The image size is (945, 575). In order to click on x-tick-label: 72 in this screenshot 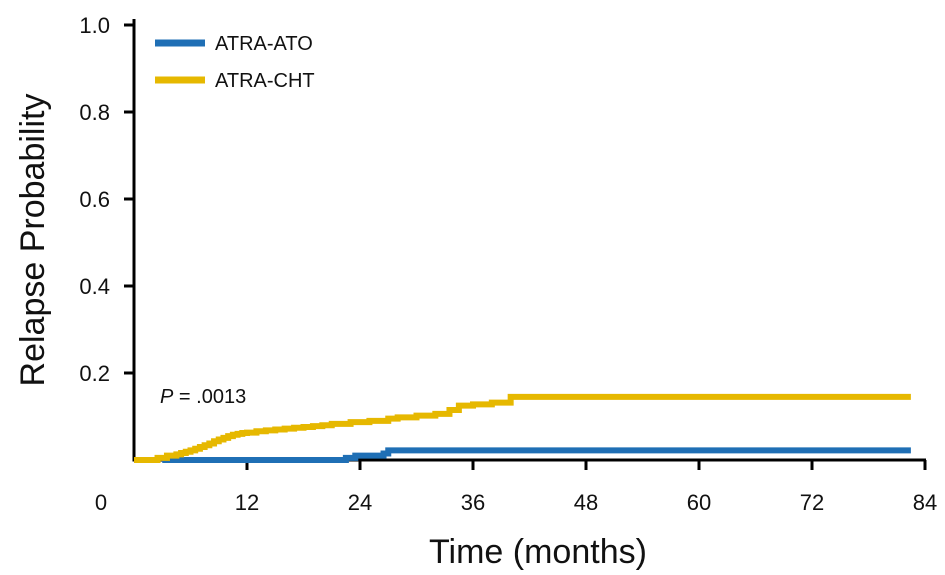, I will do `click(812, 502)`.